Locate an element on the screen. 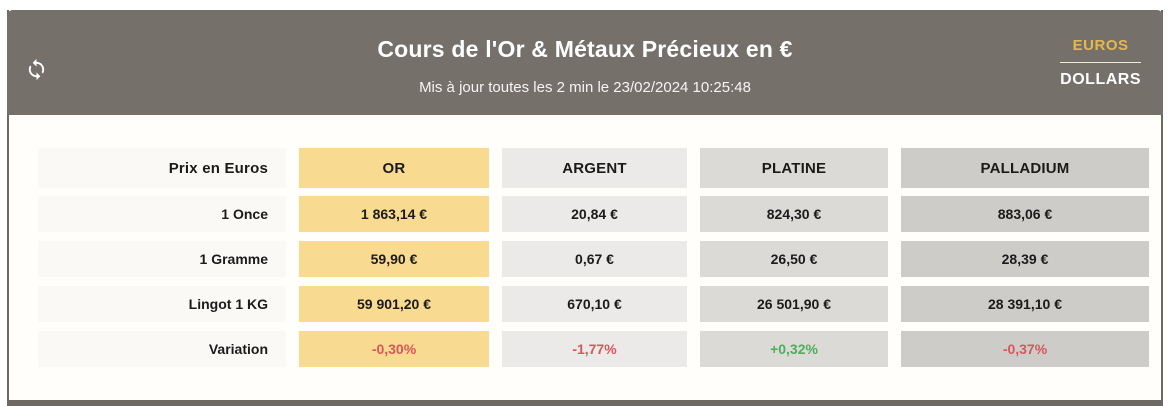 The width and height of the screenshot is (1170, 406). price-cell-argent: 670,10 € is located at coordinates (594, 304).